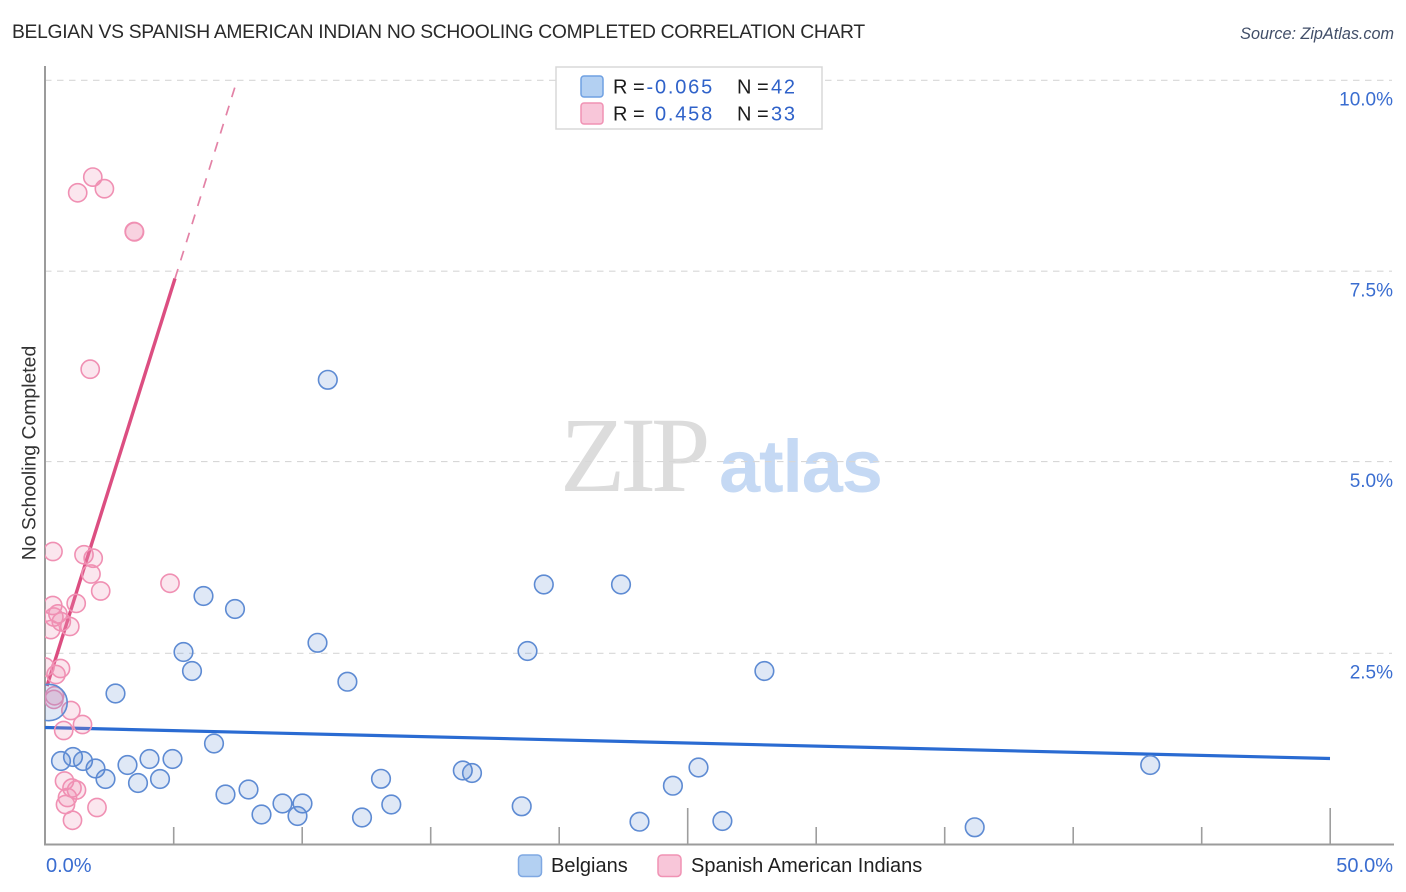  I want to click on svg-text: 42, so click(784, 88).